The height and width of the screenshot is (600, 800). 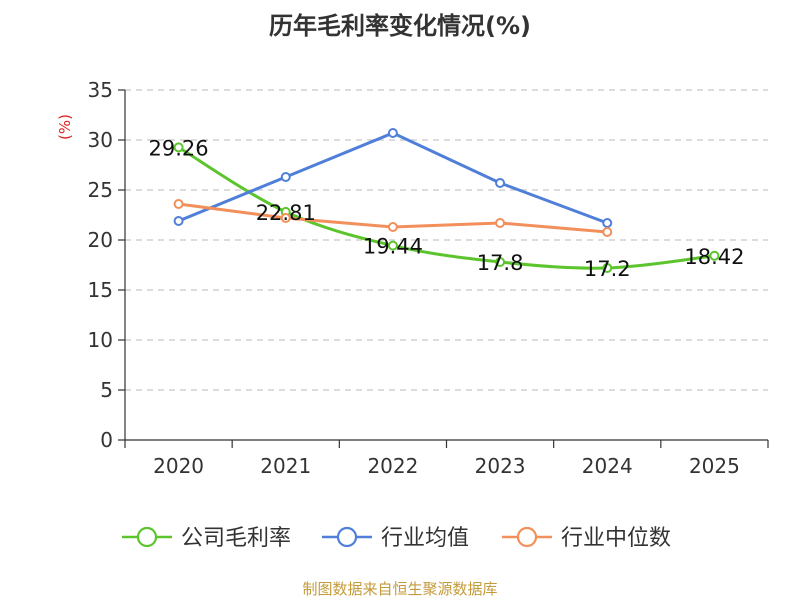 I want to click on series-0-point-2025, so click(x=714, y=255).